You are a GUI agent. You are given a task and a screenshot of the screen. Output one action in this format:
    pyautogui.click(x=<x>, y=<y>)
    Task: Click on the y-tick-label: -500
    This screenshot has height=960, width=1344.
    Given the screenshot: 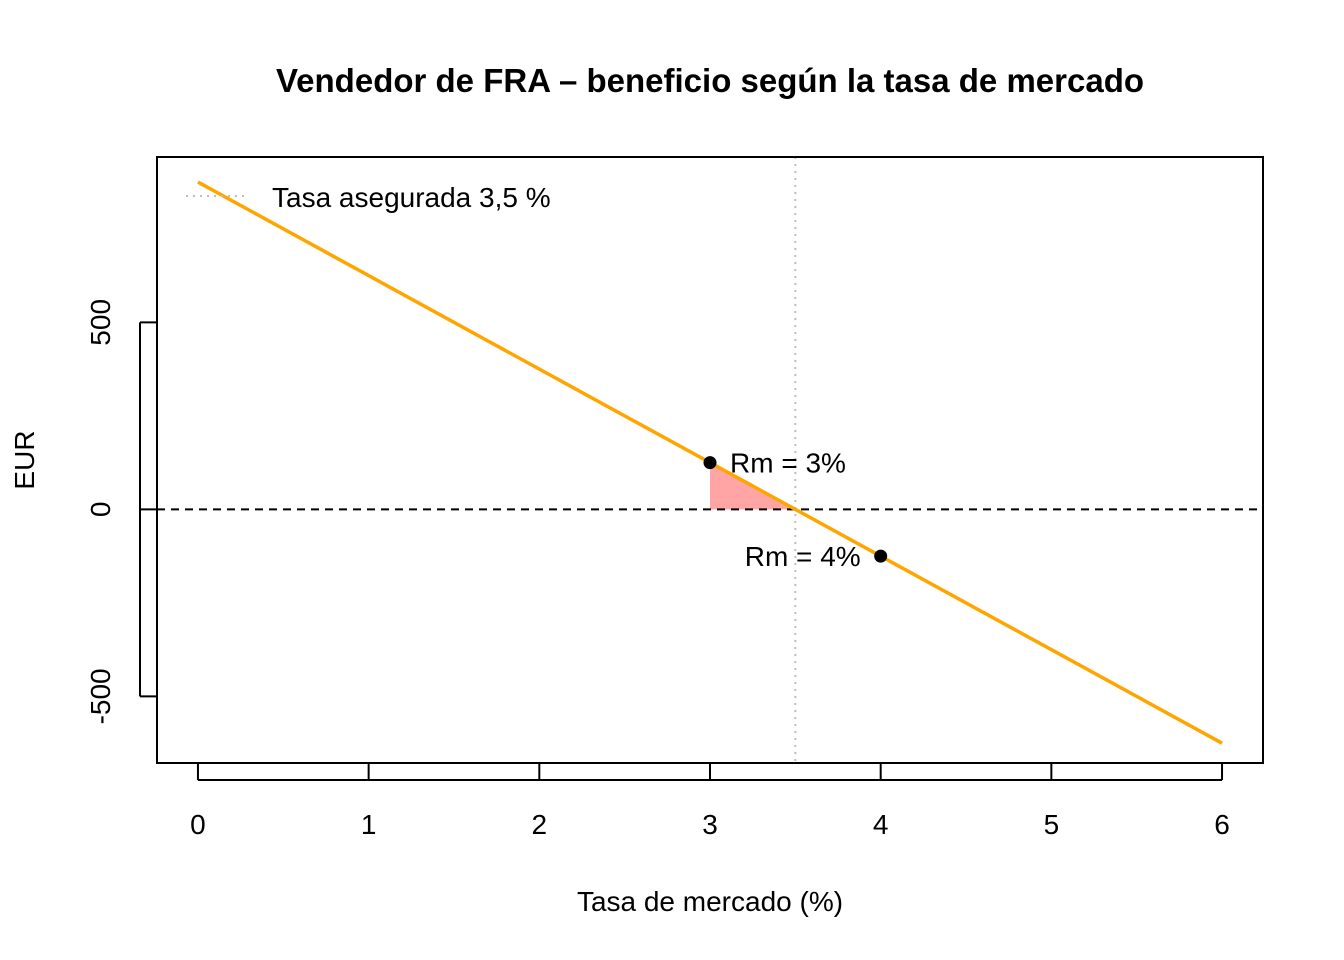 What is the action you would take?
    pyautogui.click(x=100, y=696)
    